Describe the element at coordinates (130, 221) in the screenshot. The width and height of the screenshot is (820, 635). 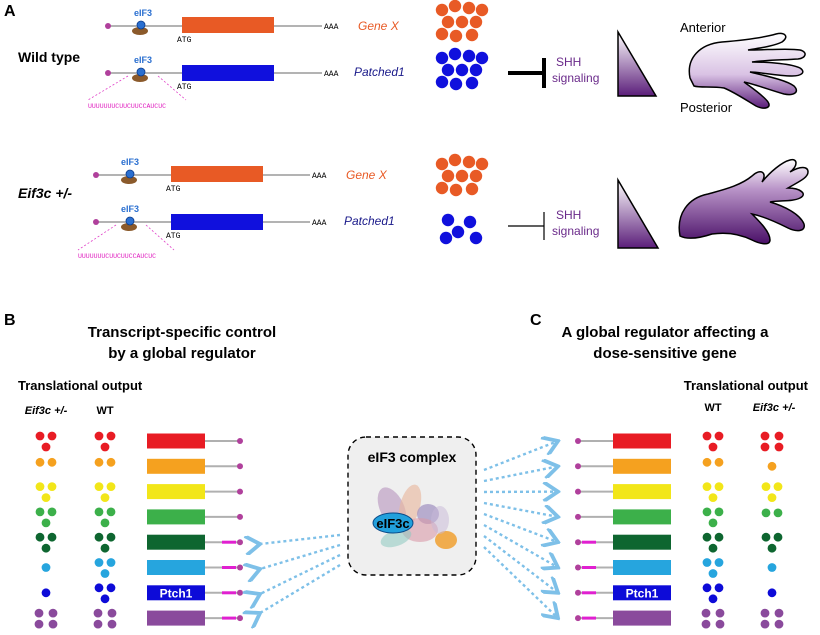
I see `eif3-icon` at that location.